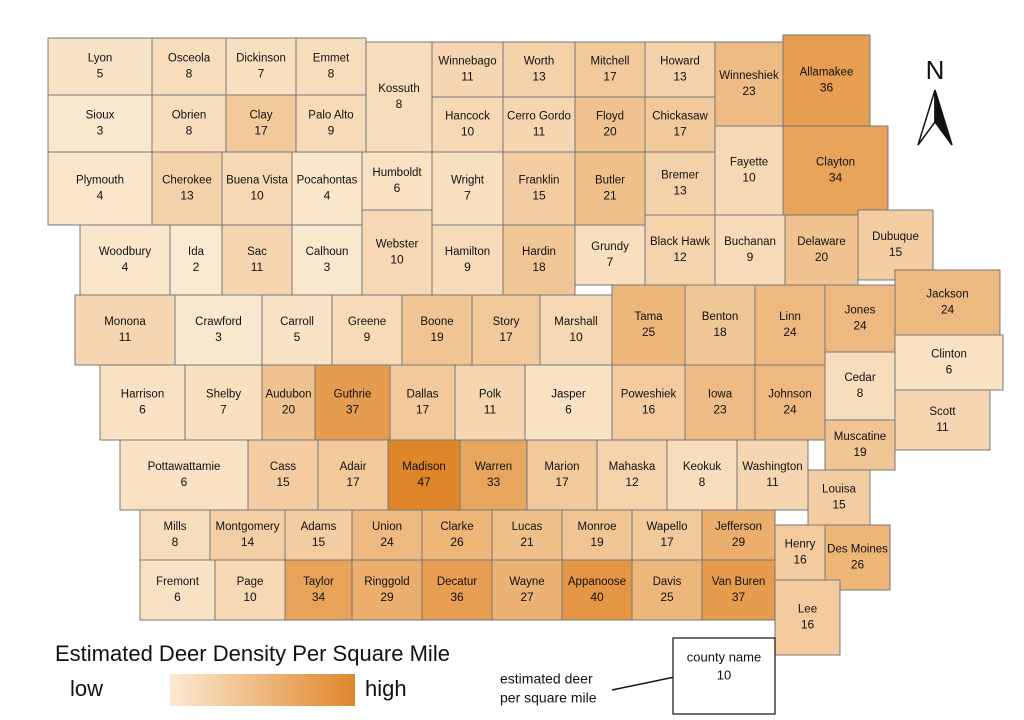 The image size is (1024, 720). I want to click on county-name: Winnebago, so click(467, 62).